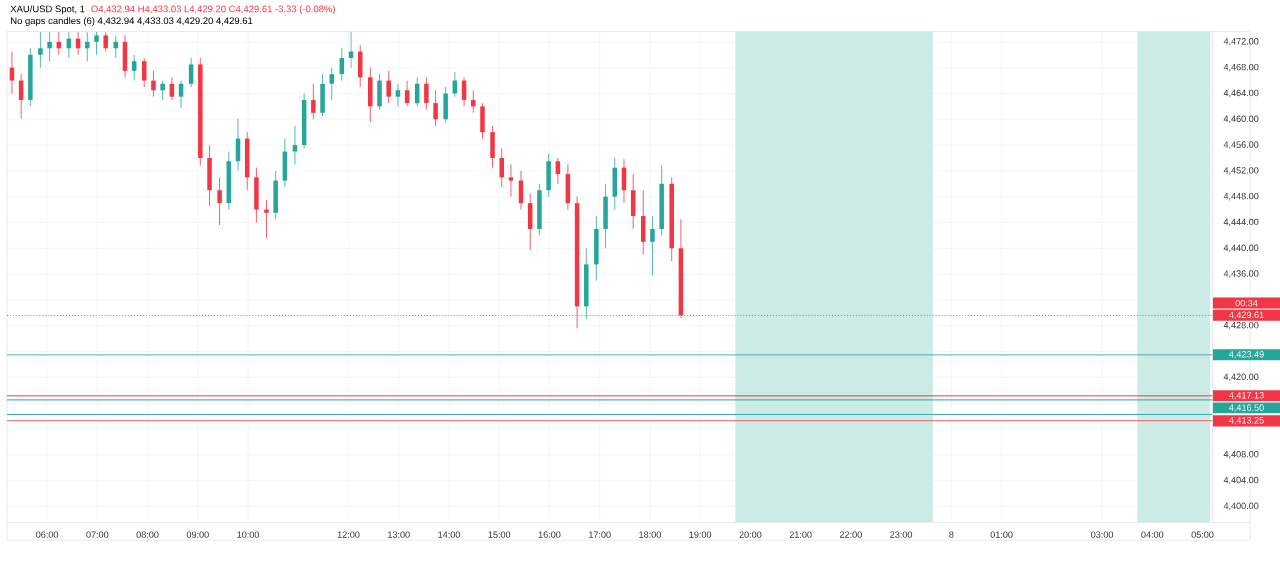 The height and width of the screenshot is (565, 1280). Describe the element at coordinates (1241, 274) in the screenshot. I see `y-tick-label: 4,436.00` at that location.